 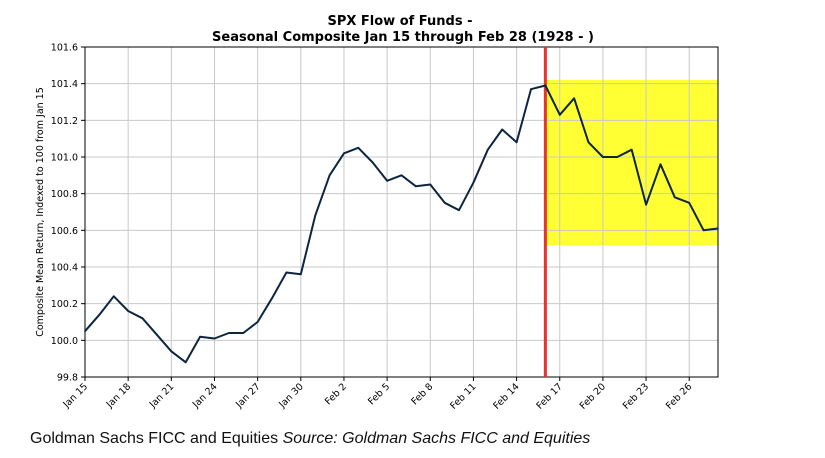 I want to click on chart-title: SPX Flow of Funds -, so click(x=399, y=21).